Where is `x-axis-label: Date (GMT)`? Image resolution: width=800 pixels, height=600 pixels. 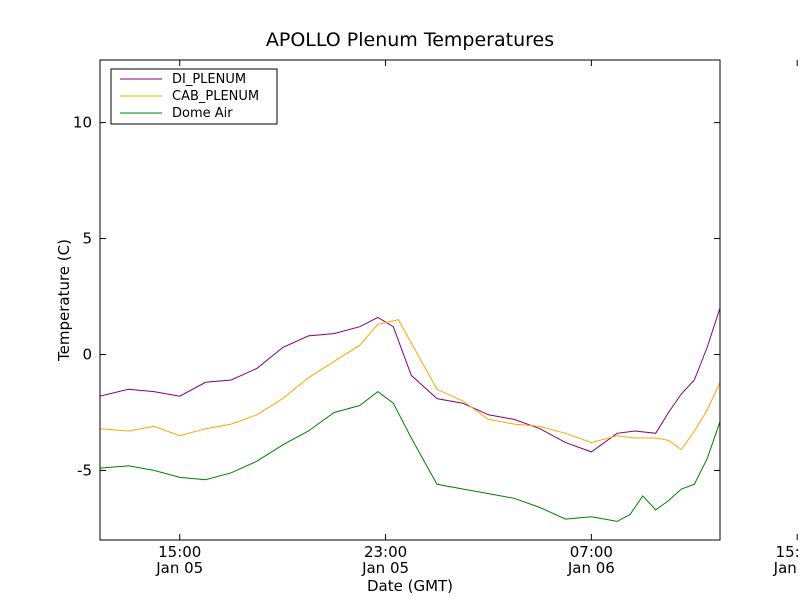 x-axis-label: Date (GMT) is located at coordinates (410, 586).